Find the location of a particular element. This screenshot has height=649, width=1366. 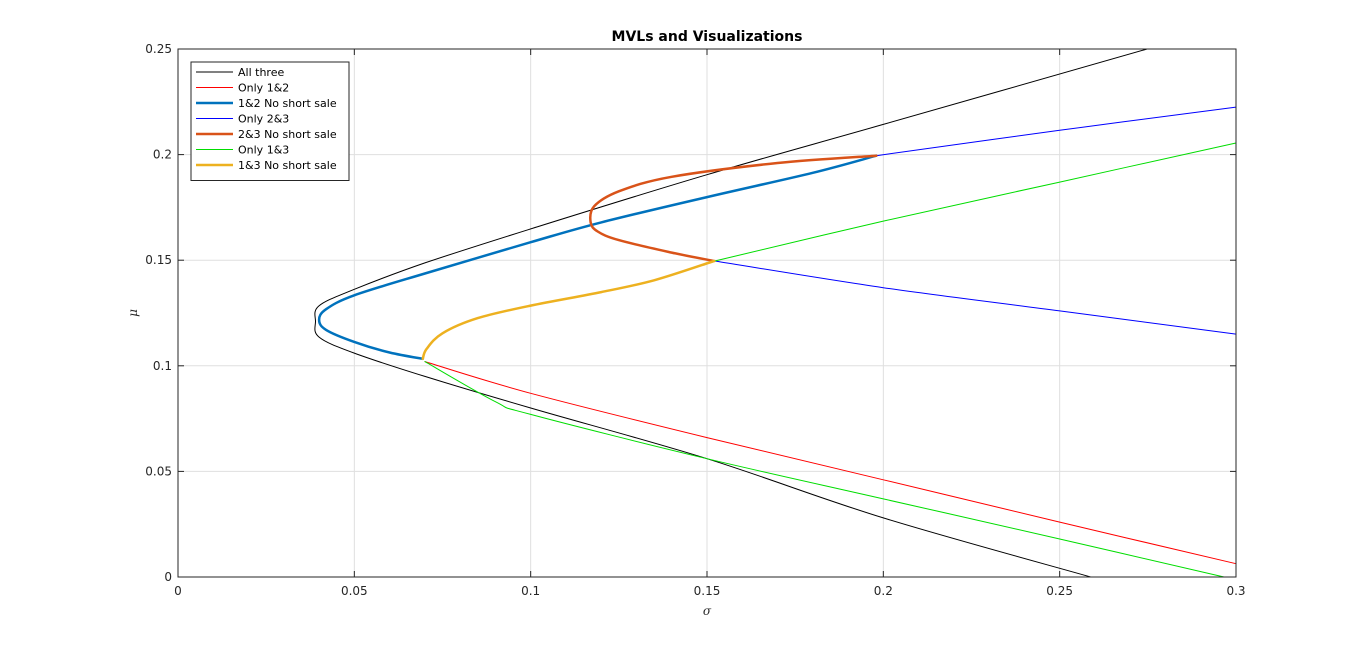

y-tick-label: 0.25 is located at coordinates (158, 49).